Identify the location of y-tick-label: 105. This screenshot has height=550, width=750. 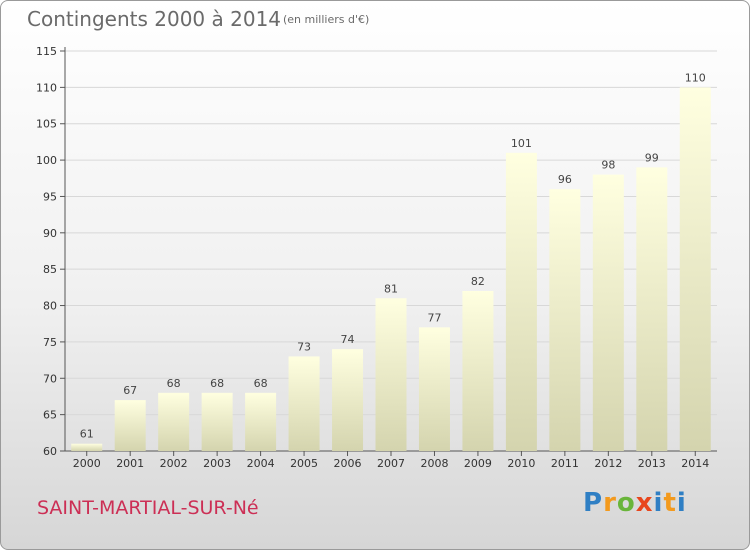
(46, 124).